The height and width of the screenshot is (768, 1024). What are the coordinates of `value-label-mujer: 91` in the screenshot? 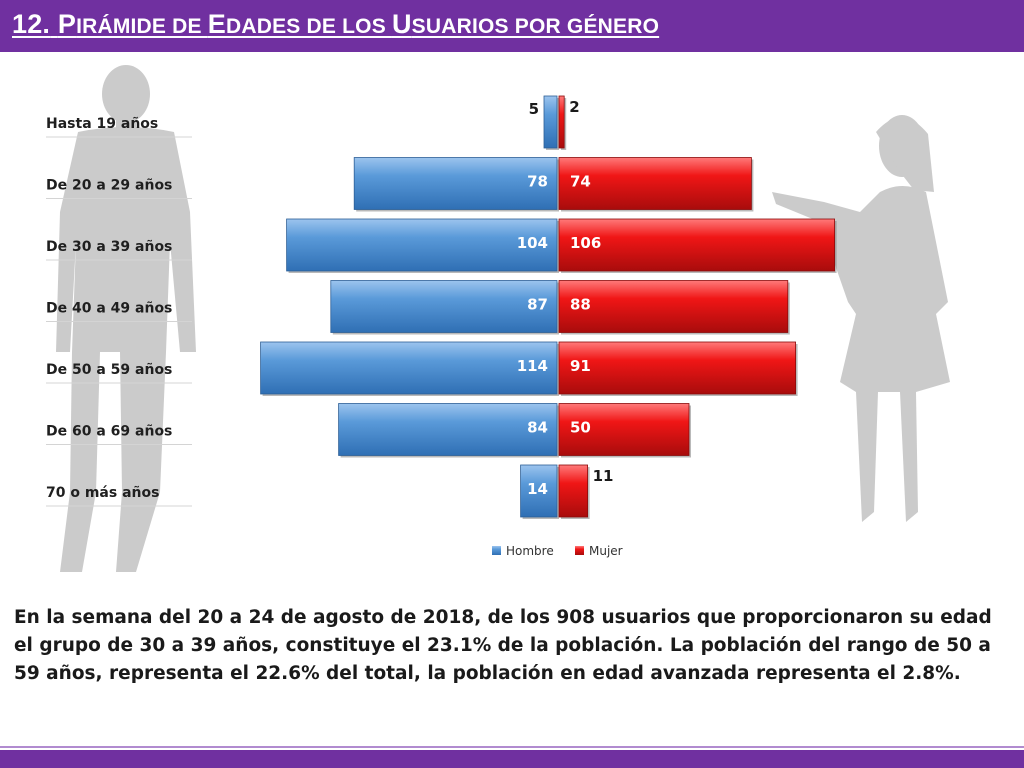 It's located at (580, 366).